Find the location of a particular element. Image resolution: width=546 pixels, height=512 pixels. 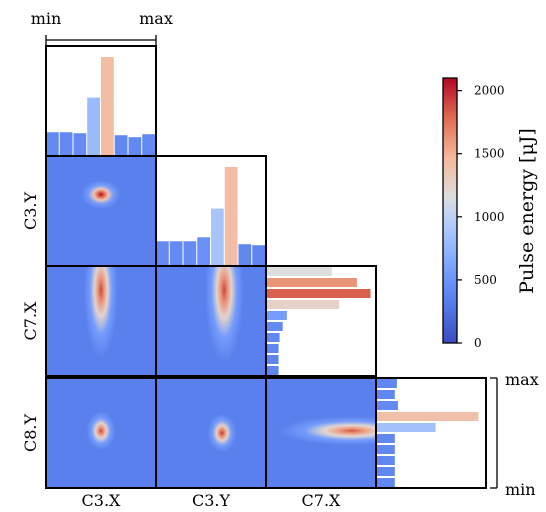

y-axis-label-c7x: C7.X is located at coordinates (30, 321).